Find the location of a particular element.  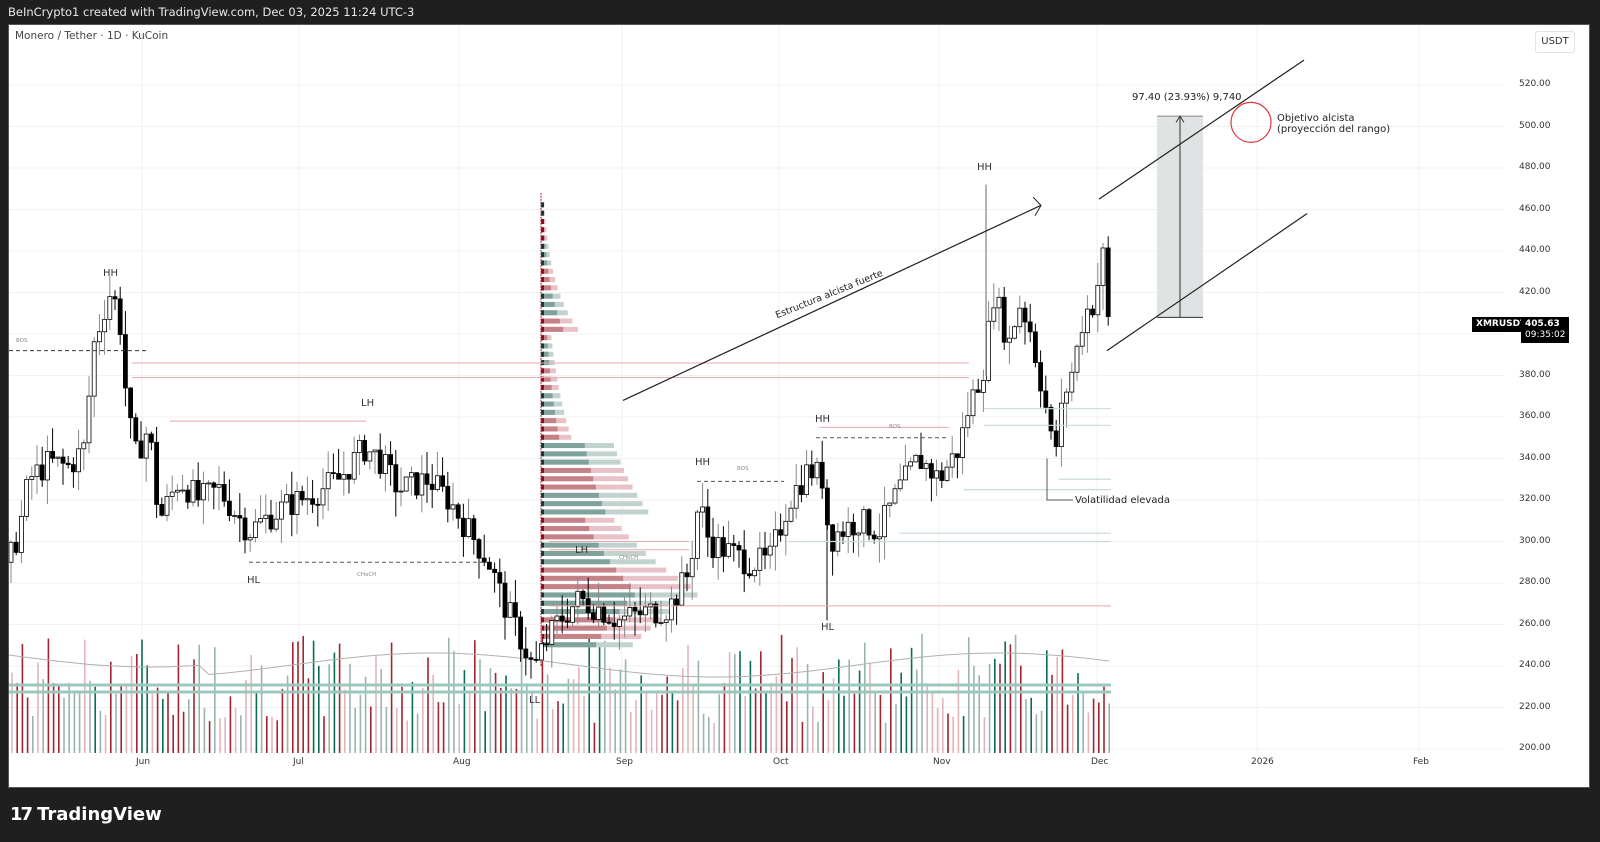

target-label-line1: Objetivo alcista is located at coordinates (1316, 118).